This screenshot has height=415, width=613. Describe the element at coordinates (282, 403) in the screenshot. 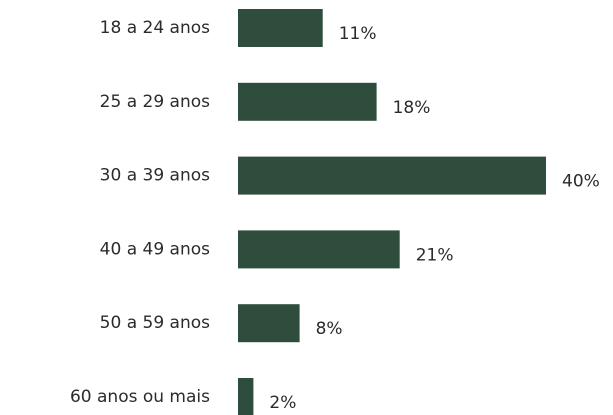

I see `value-label: 2%` at that location.